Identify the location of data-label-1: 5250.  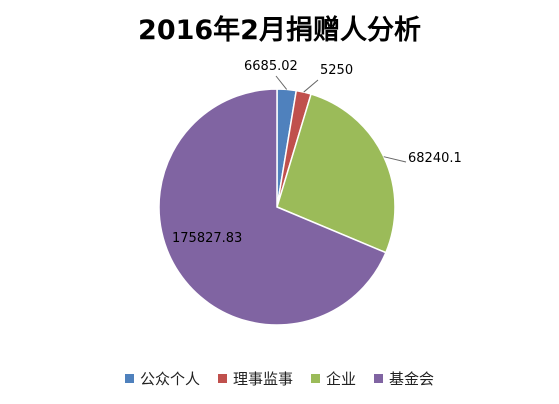
(336, 70).